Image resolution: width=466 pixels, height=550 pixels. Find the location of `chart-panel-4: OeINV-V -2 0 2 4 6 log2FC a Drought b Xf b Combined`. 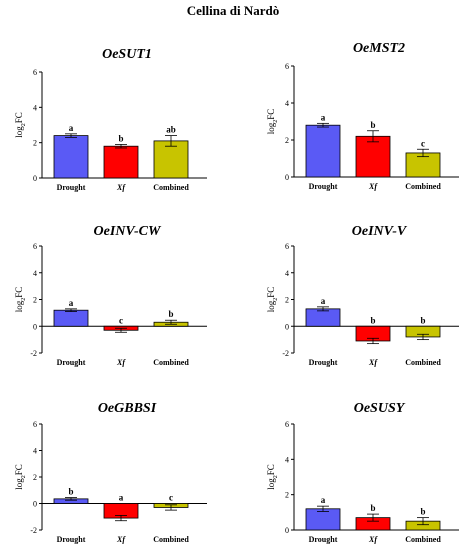

chart-panel-4: OeINV-V -2 0 2 4 6 log2FC a Drought b Xf b Combined is located at coordinates (362, 295).